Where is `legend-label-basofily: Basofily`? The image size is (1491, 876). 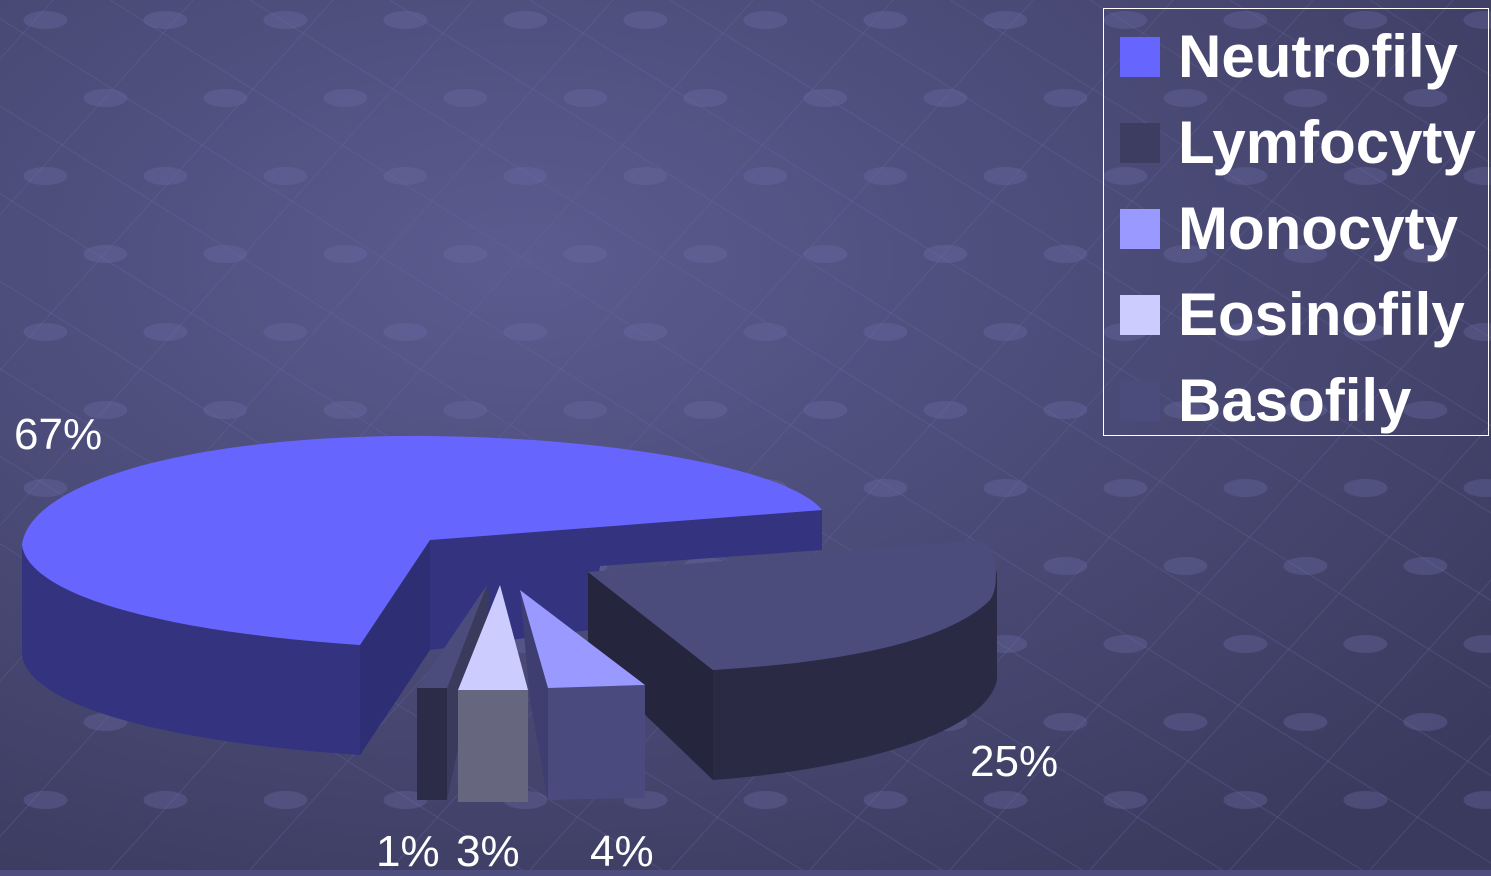 legend-label-basofily: Basofily is located at coordinates (1295, 400).